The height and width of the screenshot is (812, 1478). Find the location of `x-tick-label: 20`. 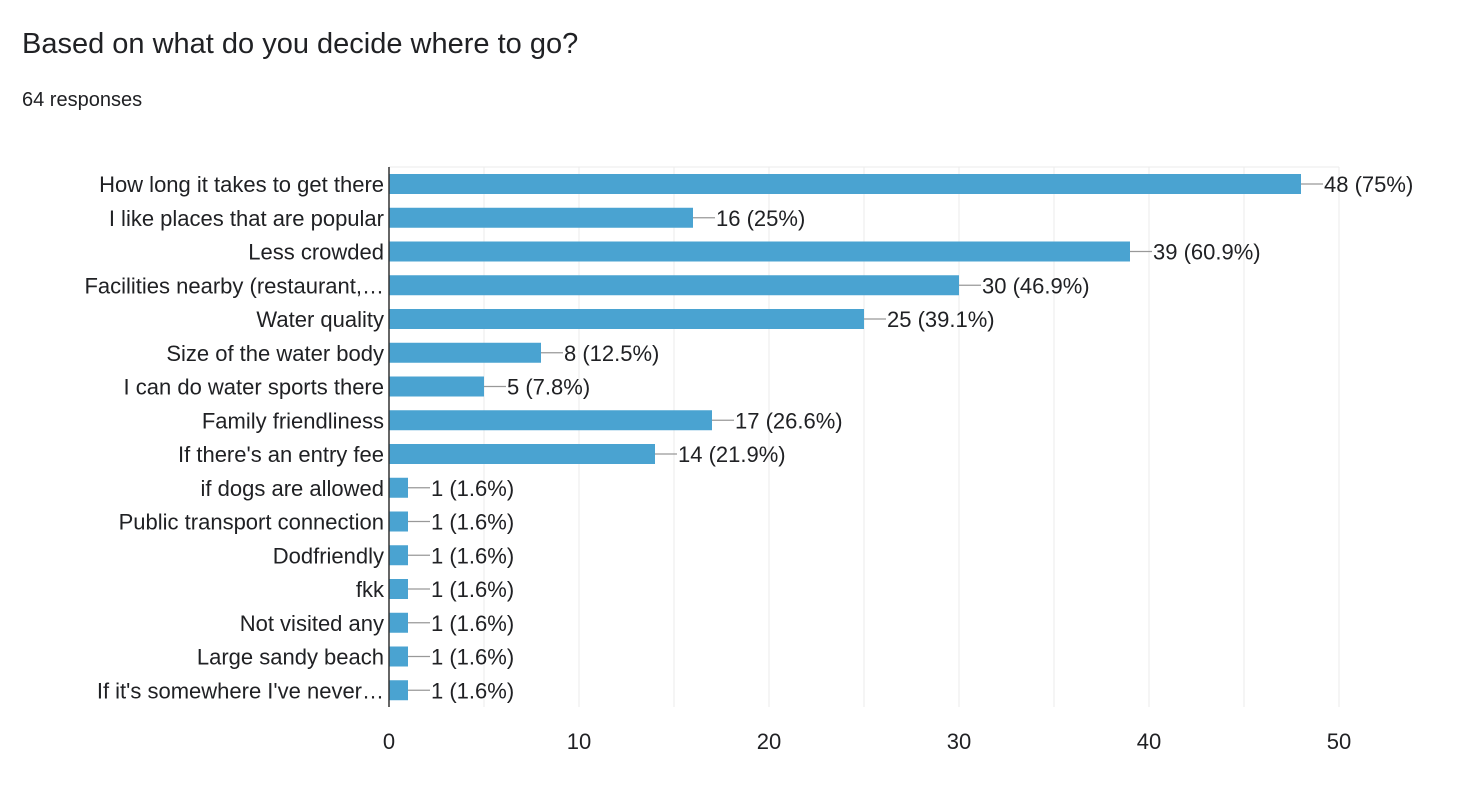

x-tick-label: 20 is located at coordinates (769, 741).